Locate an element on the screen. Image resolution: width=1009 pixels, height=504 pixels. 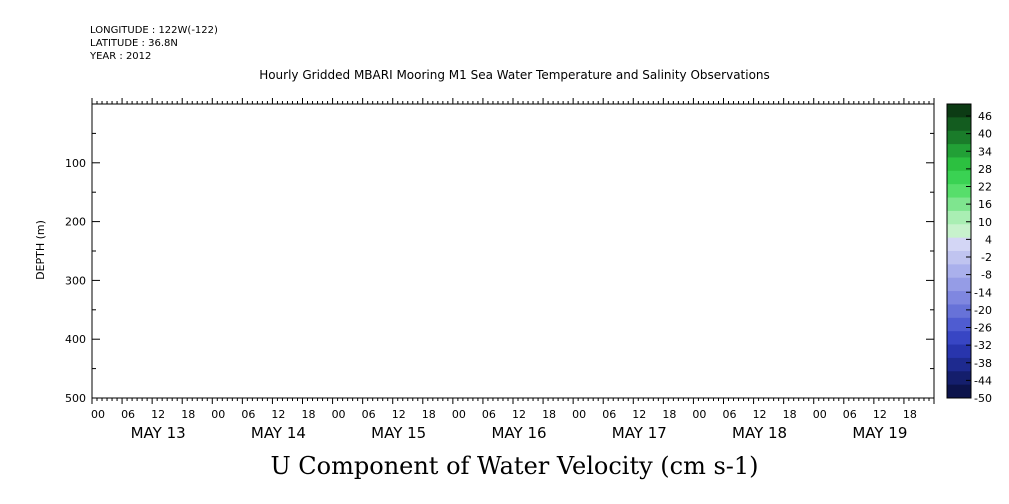
colorbar-label: 10 is located at coordinates (985, 222).